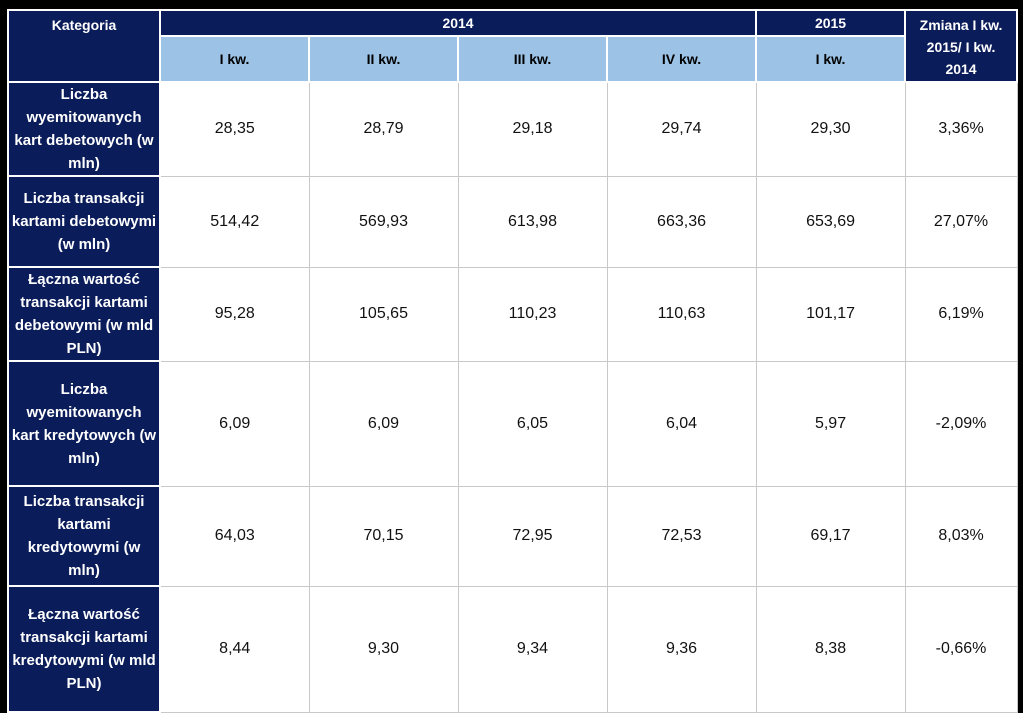  What do you see at coordinates (961, 423) in the screenshot?
I see `cell-change: -2,09%` at bounding box center [961, 423].